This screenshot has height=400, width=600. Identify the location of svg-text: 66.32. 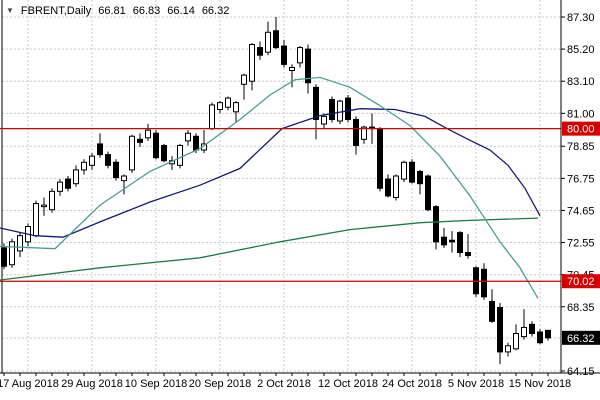
(581, 339).